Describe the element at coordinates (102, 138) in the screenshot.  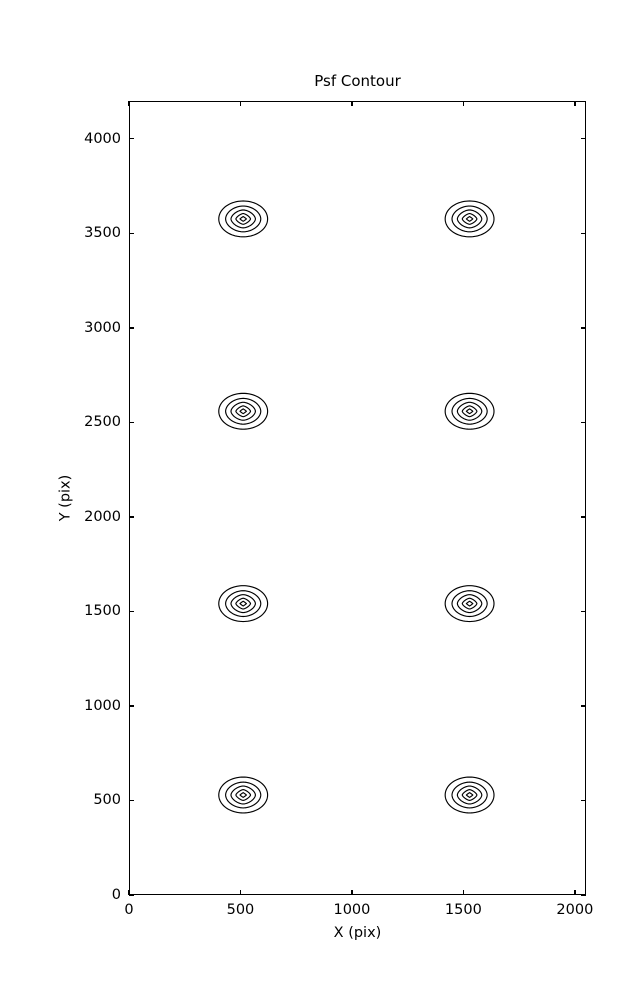
I see `y-tick-label: 4000` at that location.